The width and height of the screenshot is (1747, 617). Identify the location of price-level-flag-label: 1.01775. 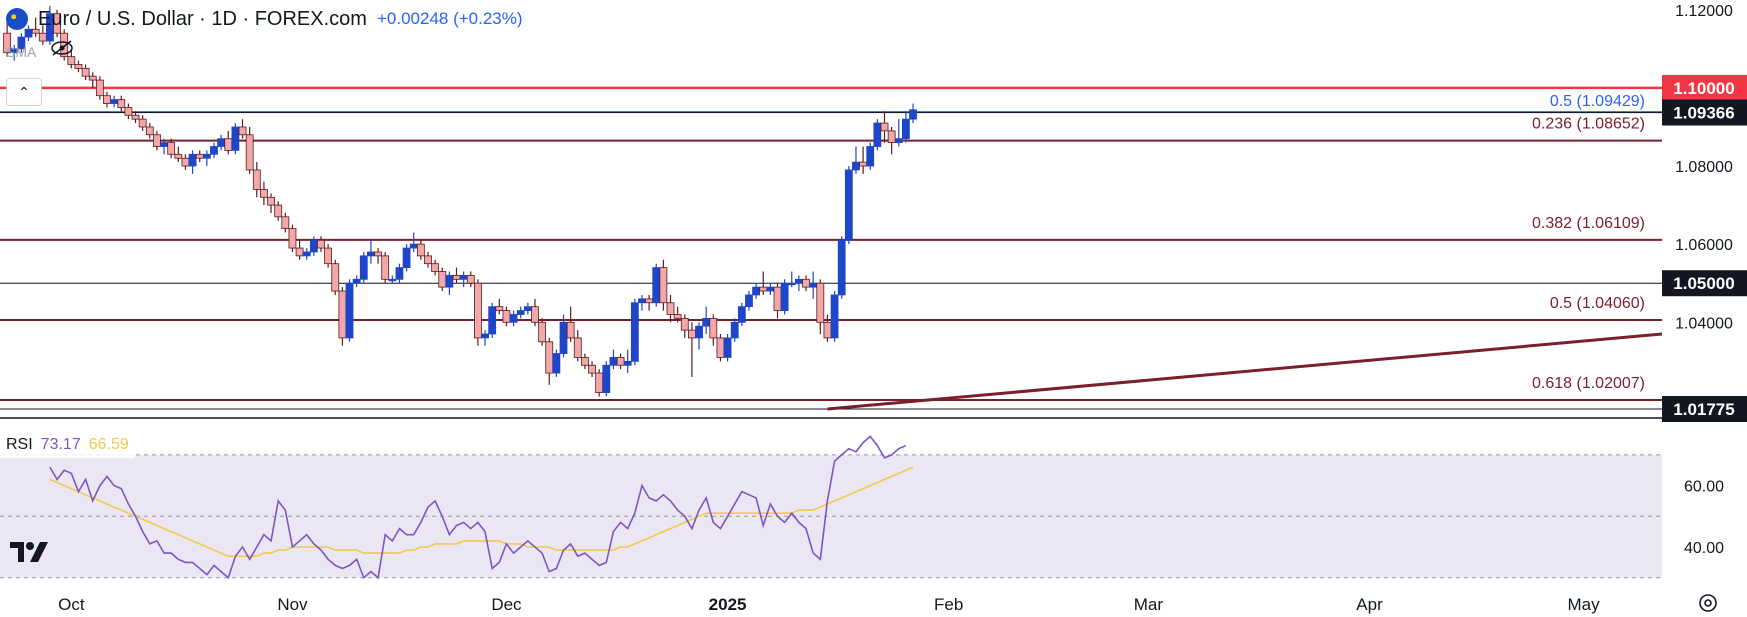
(1703, 409).